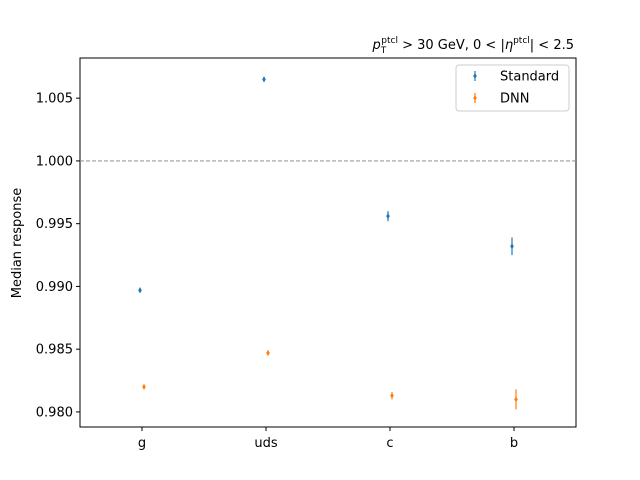 The width and height of the screenshot is (640, 480). What do you see at coordinates (514, 99) in the screenshot?
I see `legend-label: DNN` at bounding box center [514, 99].